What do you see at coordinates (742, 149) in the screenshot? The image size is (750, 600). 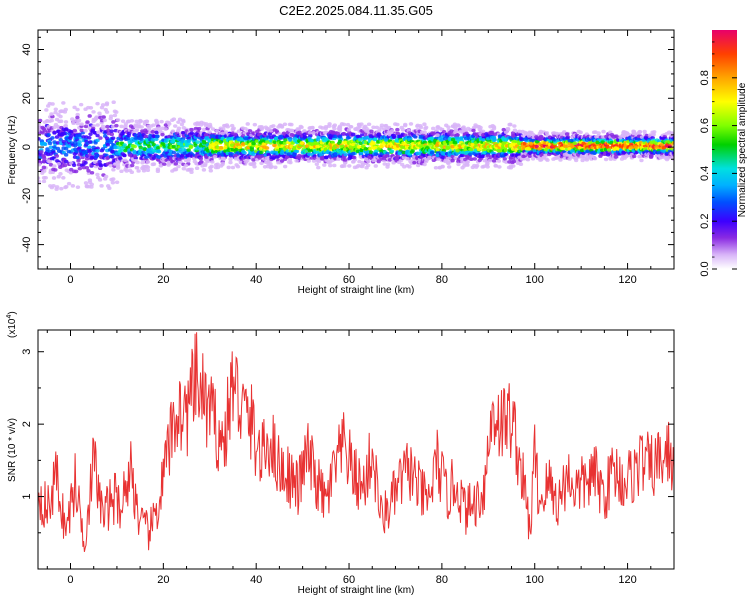 I see `colorbar-label: Normalized spectral amplitude` at bounding box center [742, 149].